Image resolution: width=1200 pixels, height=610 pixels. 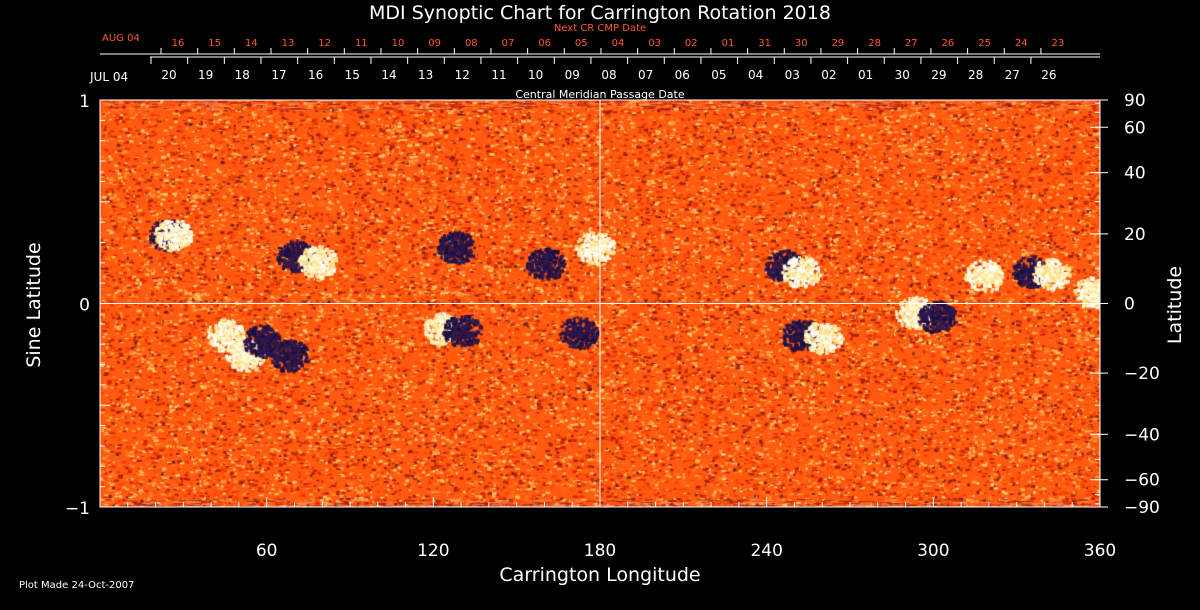 I want to click on x-tick-label: 180, so click(x=600, y=551).